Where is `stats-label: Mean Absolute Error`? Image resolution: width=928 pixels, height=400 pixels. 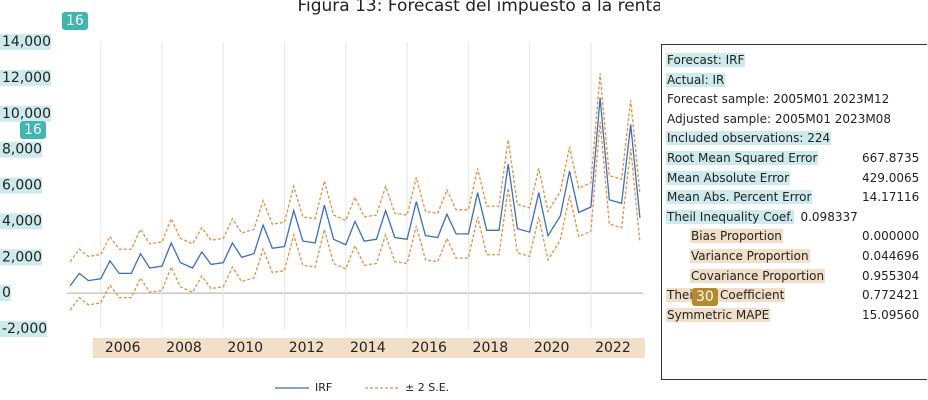
stats-label: Mean Absolute Error is located at coordinates (728, 177).